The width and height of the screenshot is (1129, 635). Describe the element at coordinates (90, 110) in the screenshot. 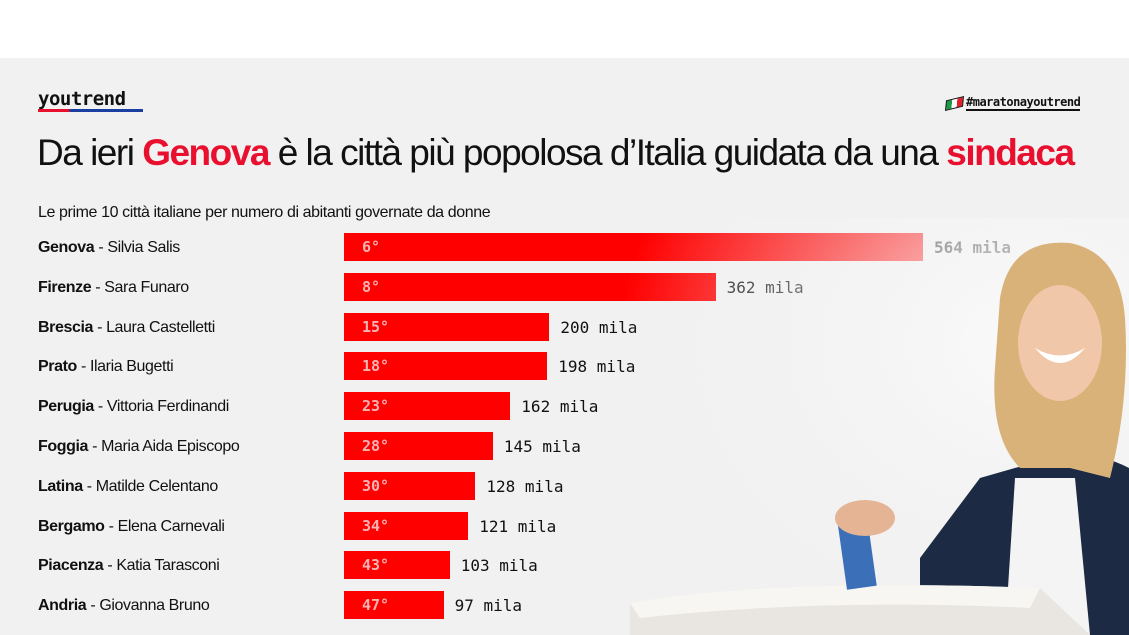

I see `logo-underline` at that location.